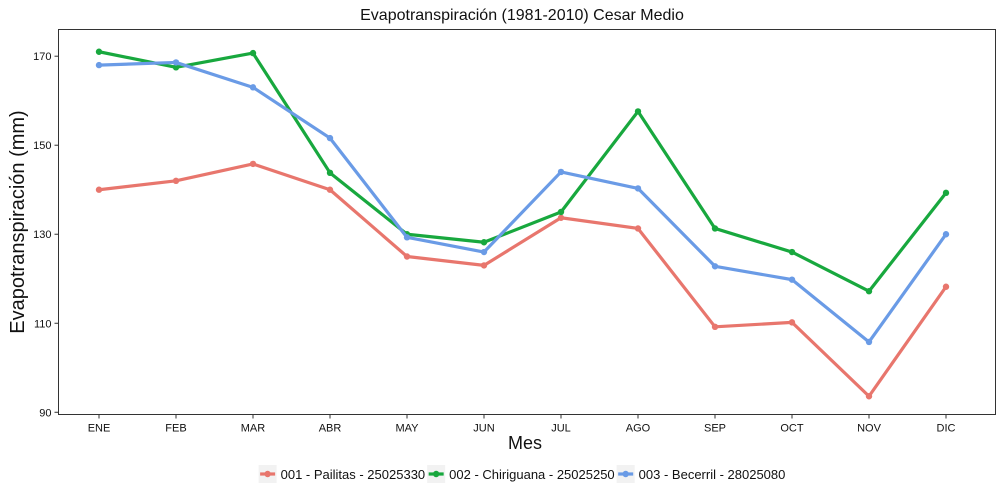  I want to click on legend-label: 001 - Pailitas - 25025330, so click(353, 474).